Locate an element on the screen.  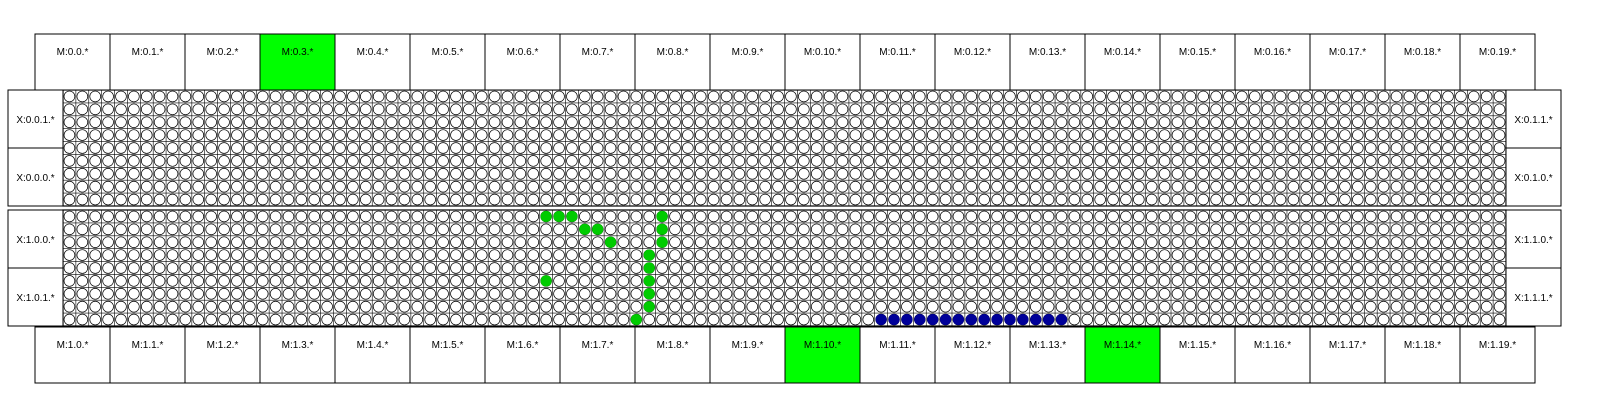
bottom-module-label: M:1.19.* is located at coordinates (1497, 345).